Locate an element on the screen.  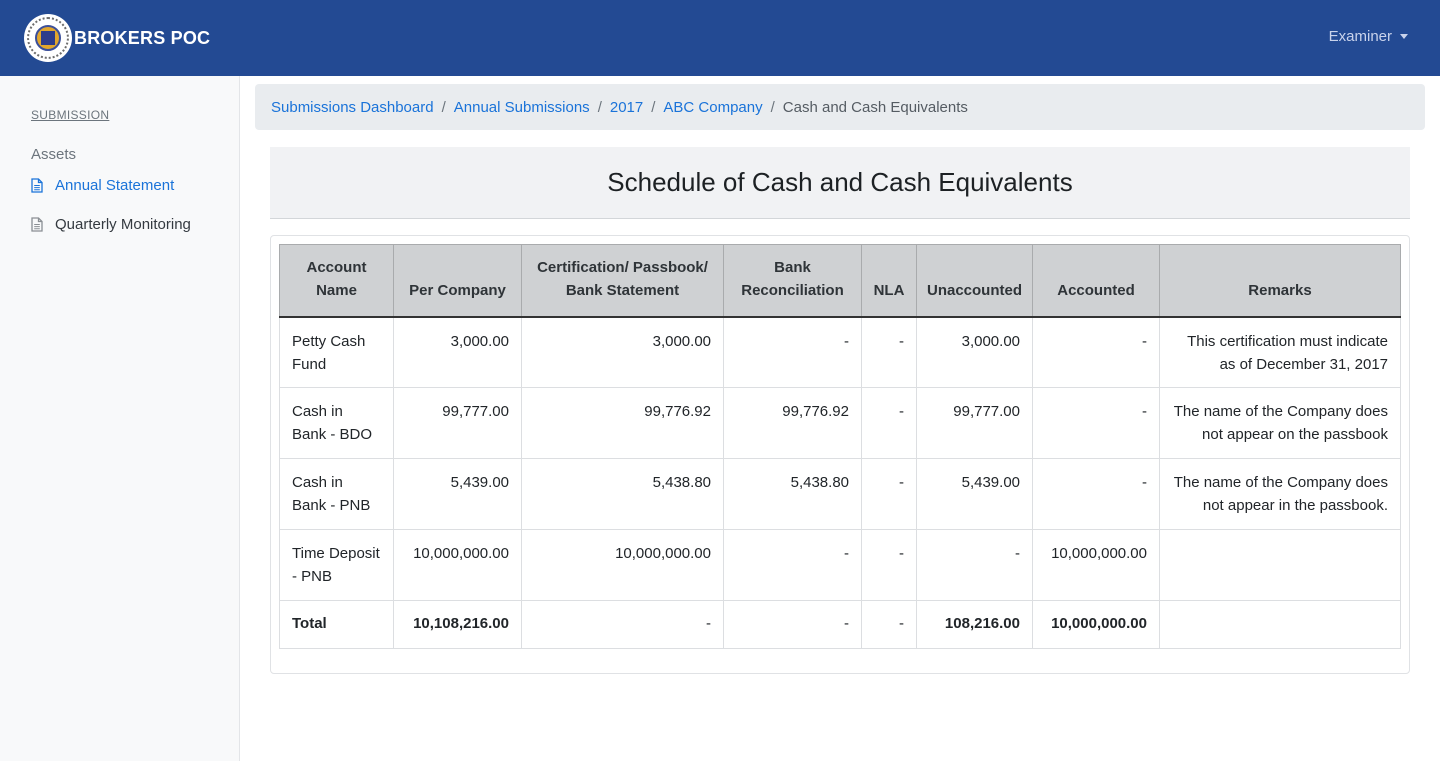
breadcrumb-current: Cash and Cash Equivalents is located at coordinates (875, 107).